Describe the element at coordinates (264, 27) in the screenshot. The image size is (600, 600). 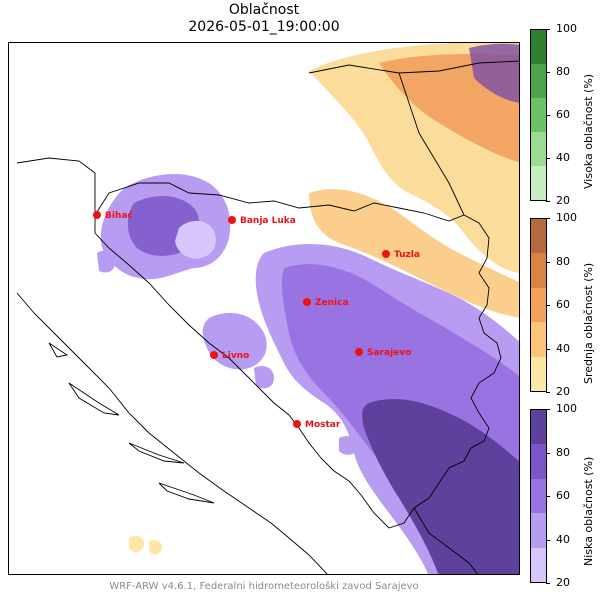
I see `title-line-2: 2026-05-01_19:00:00` at that location.